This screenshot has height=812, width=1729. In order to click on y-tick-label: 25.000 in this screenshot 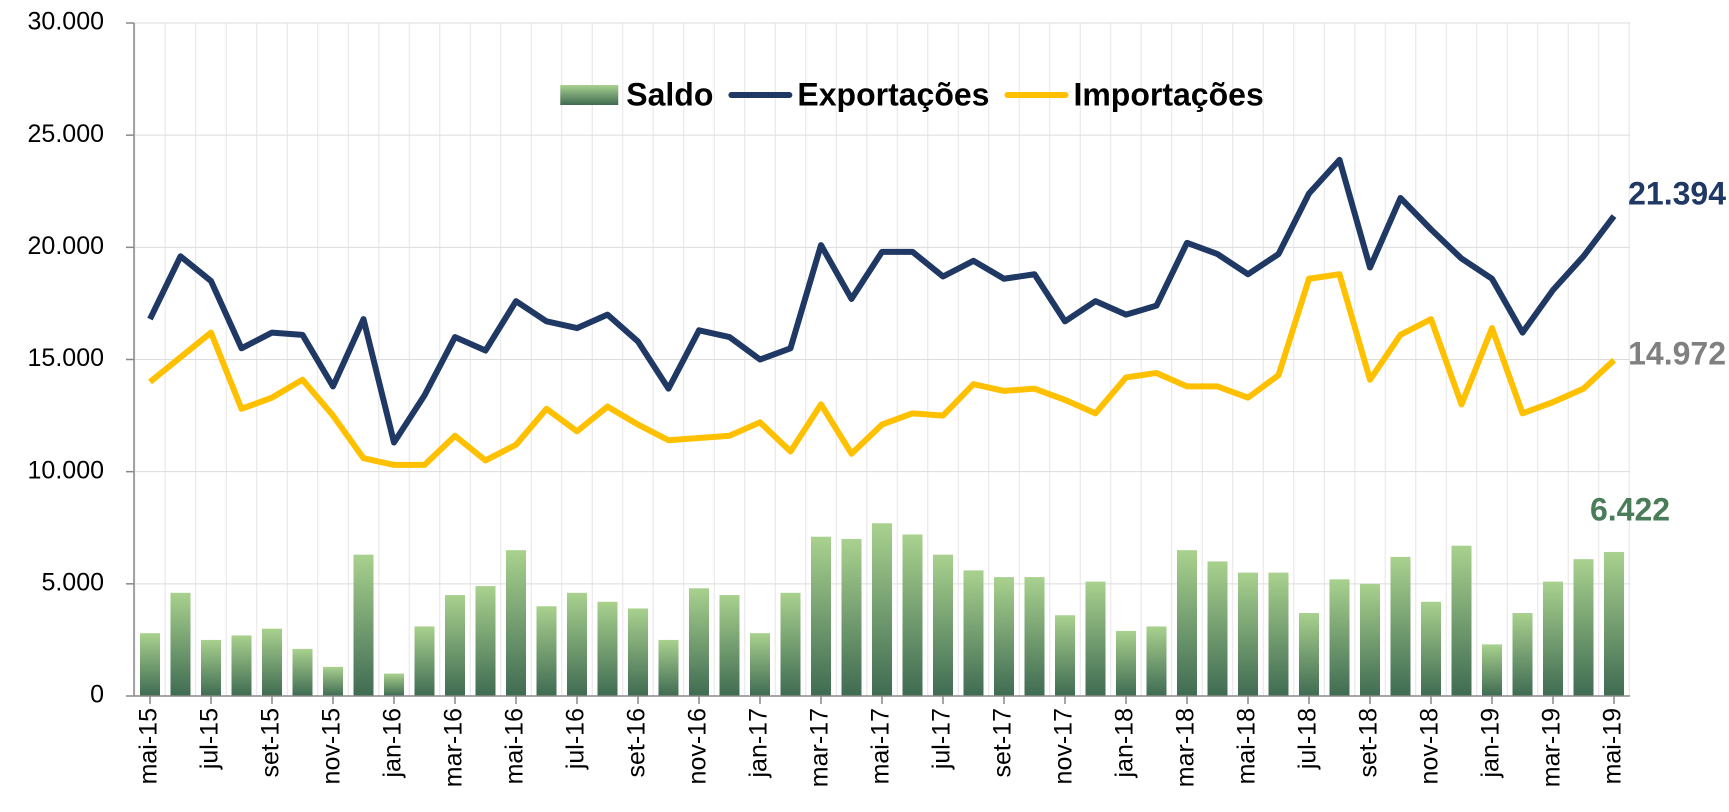, I will do `click(66, 134)`.